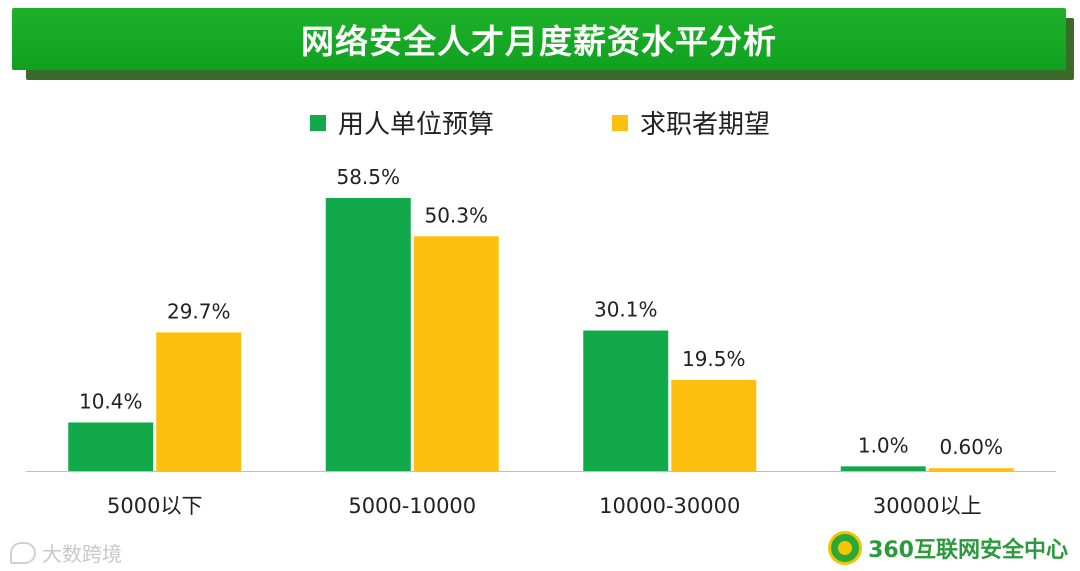 The image size is (1080, 571). Describe the element at coordinates (111, 401) in the screenshot. I see `data-label-s0-0: 10.4%` at that location.